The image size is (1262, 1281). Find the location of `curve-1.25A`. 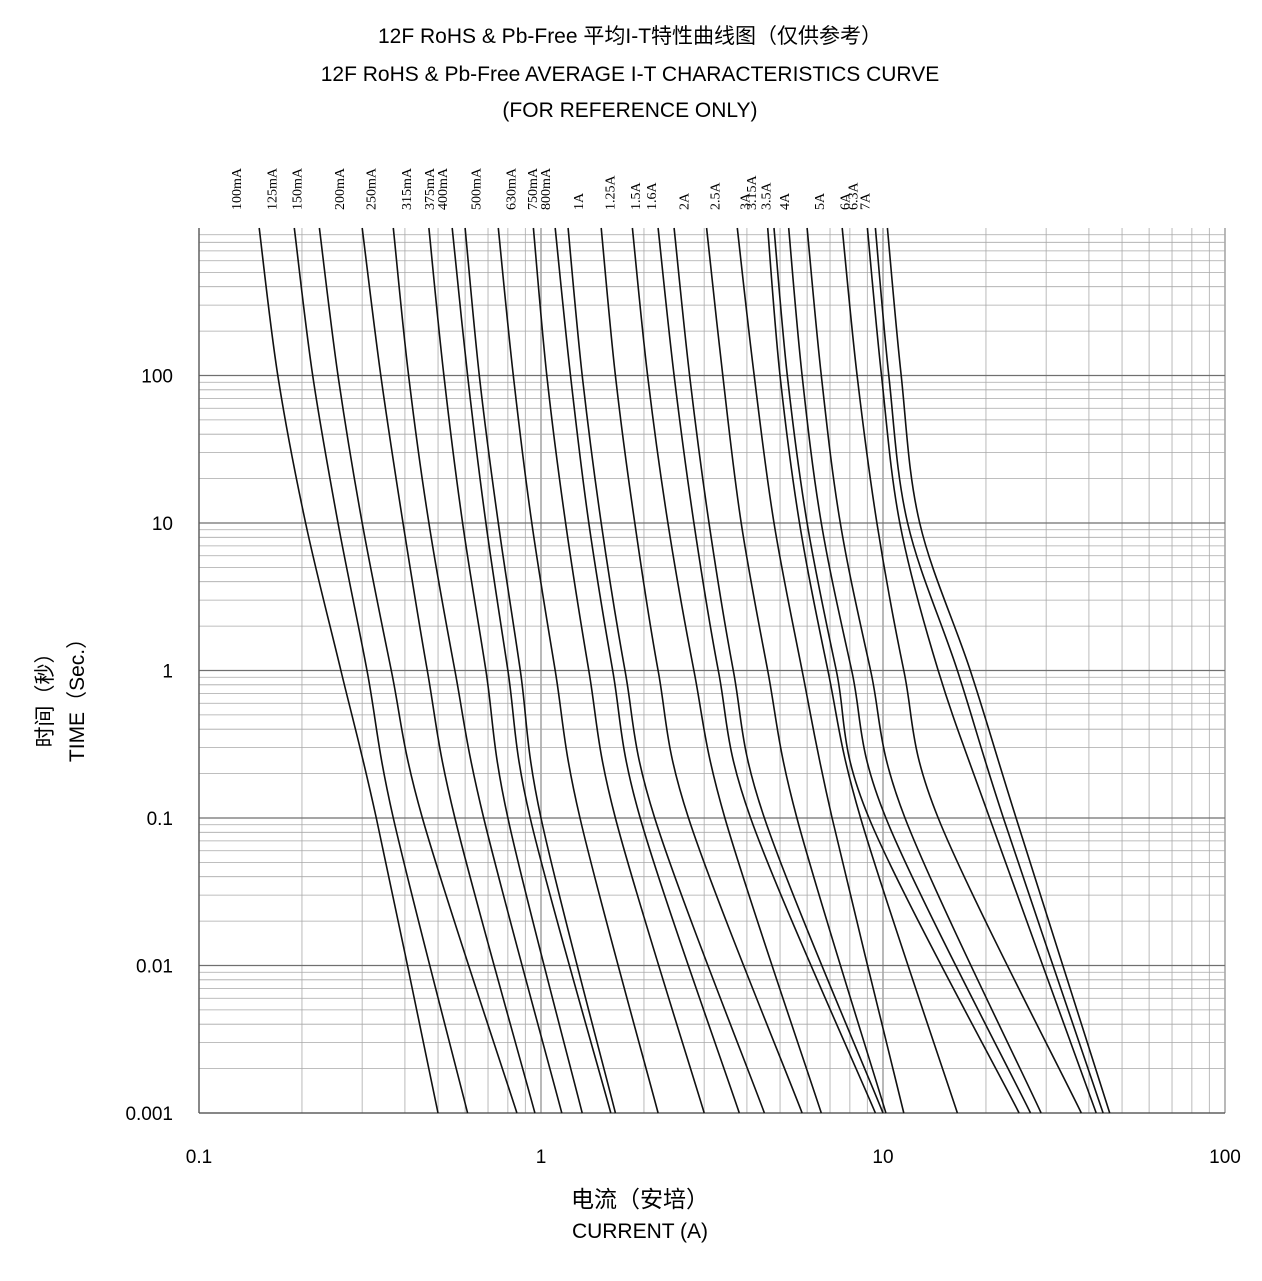

curve-1.25A is located at coordinates (727, 670).